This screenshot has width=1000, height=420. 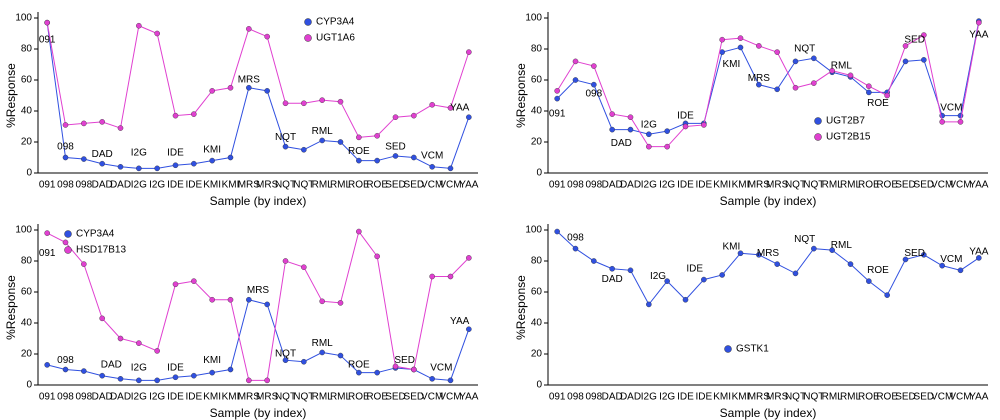 I want to click on annotation: NQT, so click(x=804, y=49).